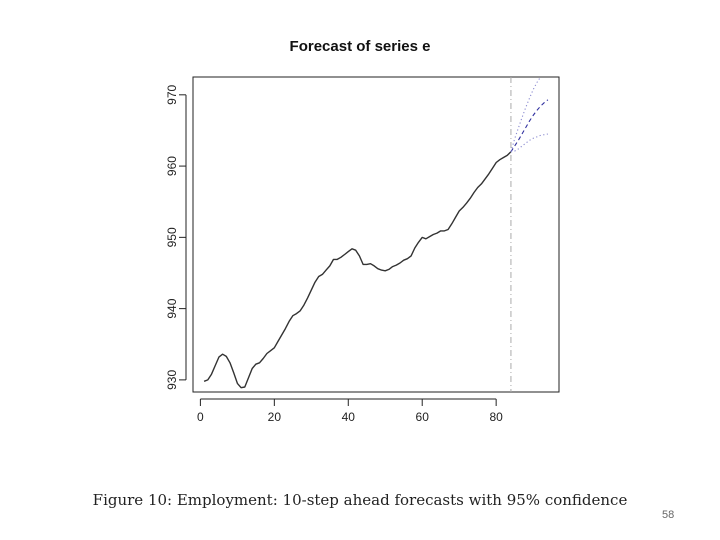 This screenshot has height=540, width=720. Describe the element at coordinates (360, 46) in the screenshot. I see `chart-title: Forecast of series e` at that location.